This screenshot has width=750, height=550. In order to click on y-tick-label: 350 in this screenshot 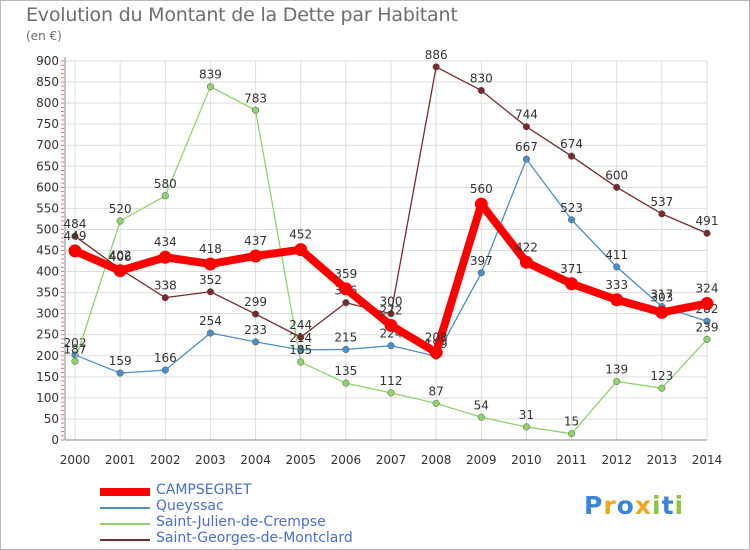, I will do `click(47, 293)`.